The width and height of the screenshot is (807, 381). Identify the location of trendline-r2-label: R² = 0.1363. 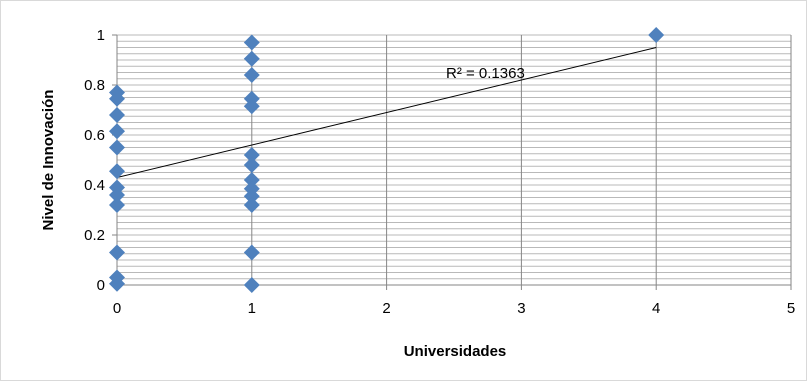
(485, 73).